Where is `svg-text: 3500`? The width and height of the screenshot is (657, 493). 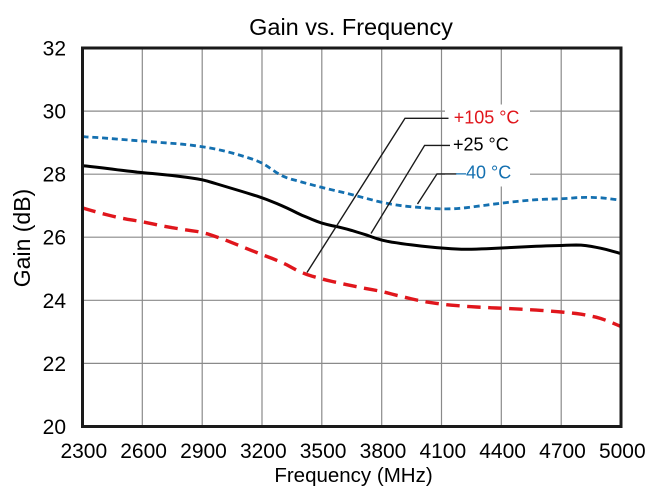 svg-text: 3500 is located at coordinates (323, 451).